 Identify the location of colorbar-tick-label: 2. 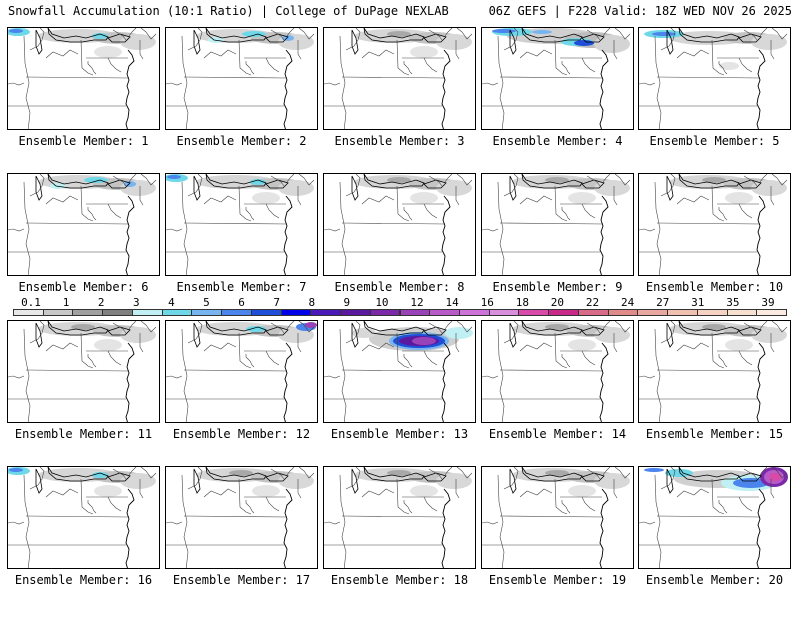
(101, 302).